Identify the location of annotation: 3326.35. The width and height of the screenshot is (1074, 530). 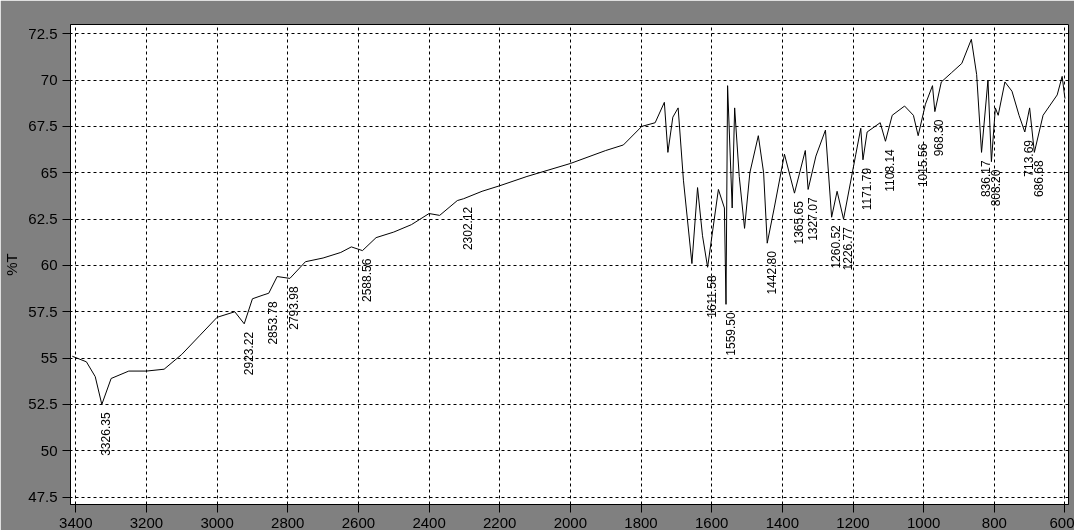
(106, 434).